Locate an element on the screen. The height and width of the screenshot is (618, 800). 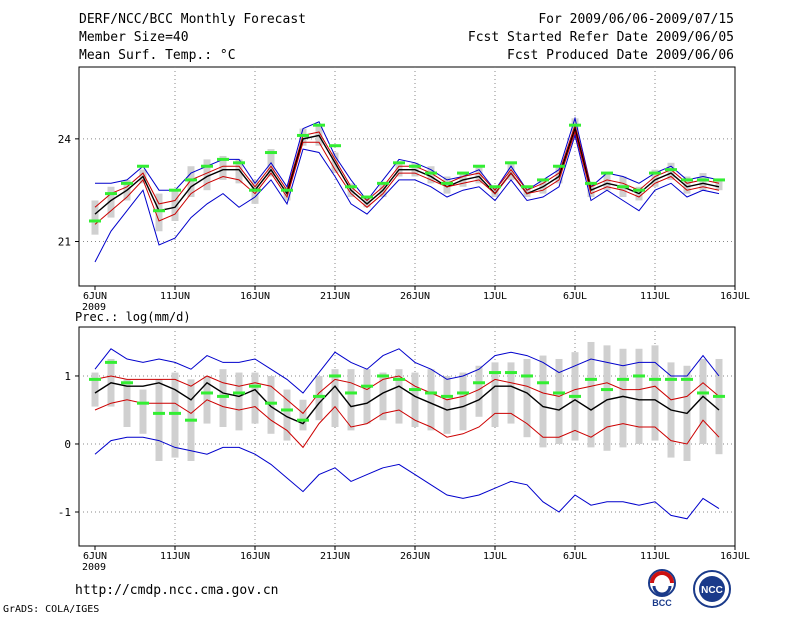
variable-label: Mean Surf. Temp.: °C is located at coordinates (157, 55).